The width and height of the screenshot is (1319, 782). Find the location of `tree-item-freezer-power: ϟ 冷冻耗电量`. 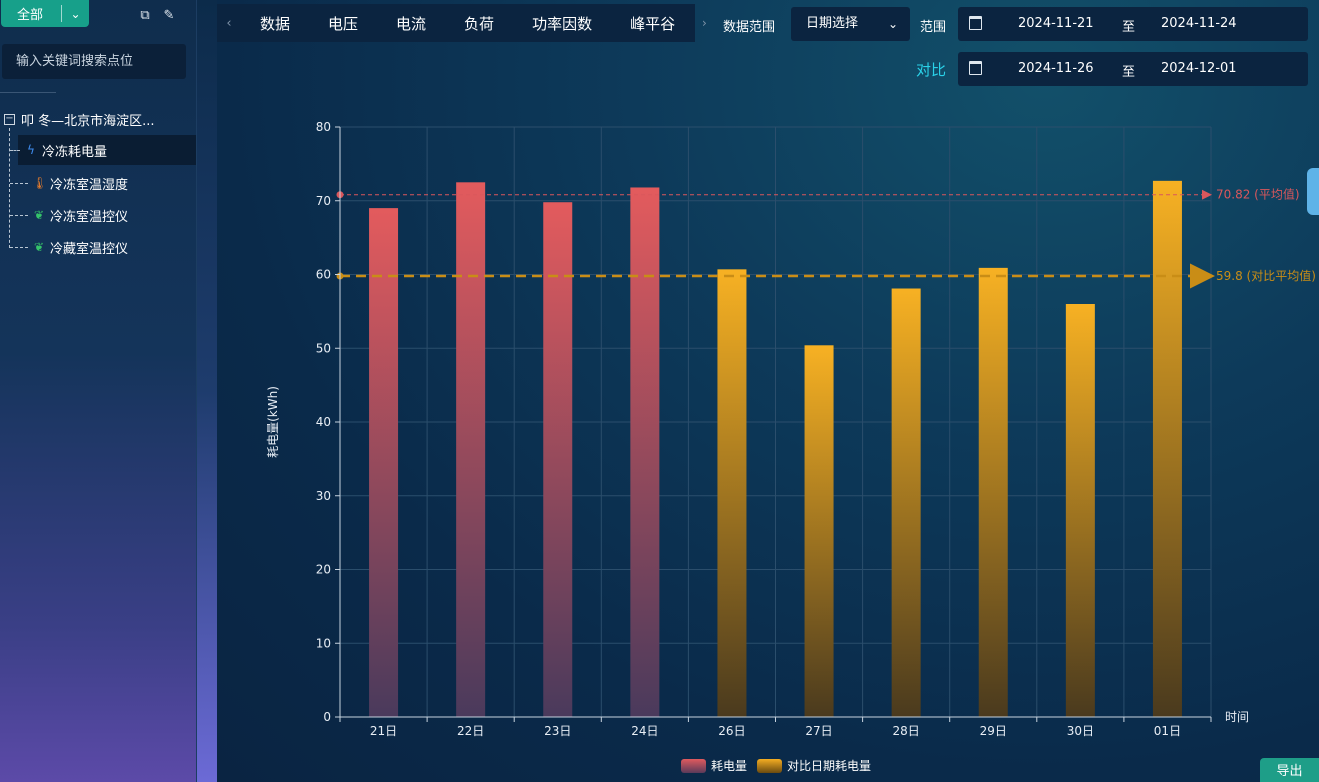

tree-item-freezer-power: ϟ 冷冻耗电量 is located at coordinates (103, 150).